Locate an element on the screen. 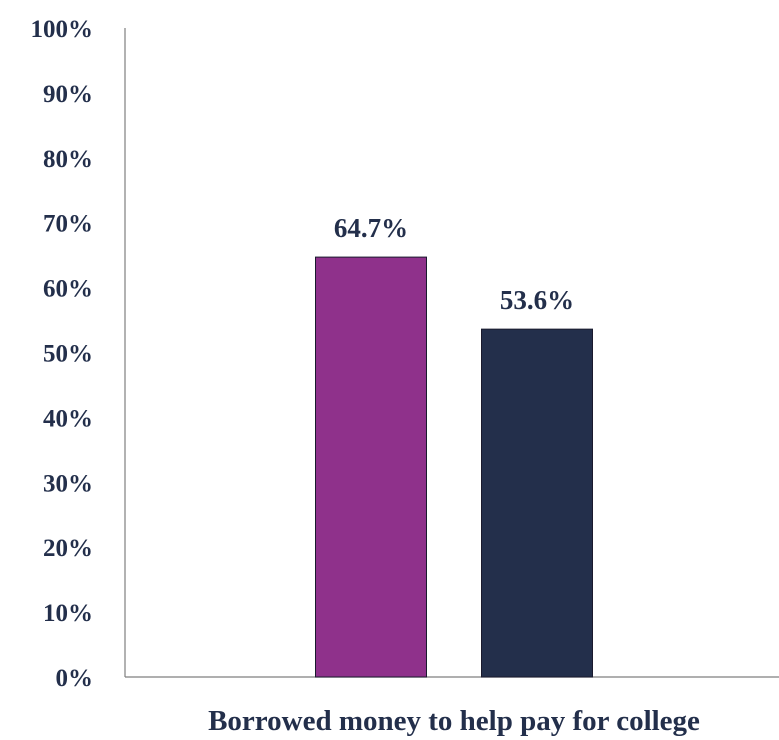 Image resolution: width=779 pixels, height=740 pixels. data-label-series-2: 53.6% is located at coordinates (537, 300).